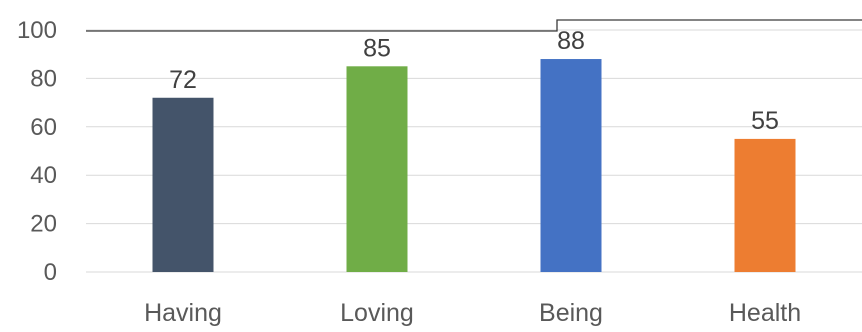  What do you see at coordinates (377, 48) in the screenshot?
I see `data-label: 85` at bounding box center [377, 48].